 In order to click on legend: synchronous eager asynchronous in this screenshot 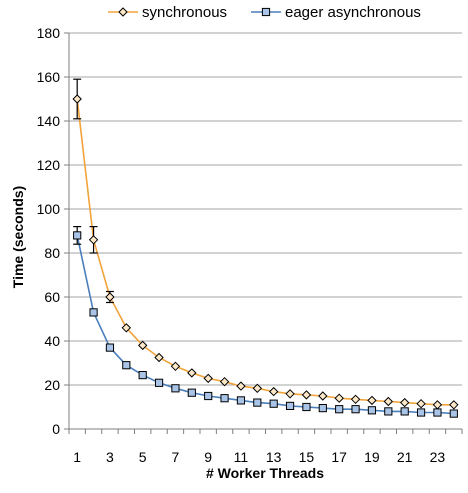, I will do `click(264, 12)`.